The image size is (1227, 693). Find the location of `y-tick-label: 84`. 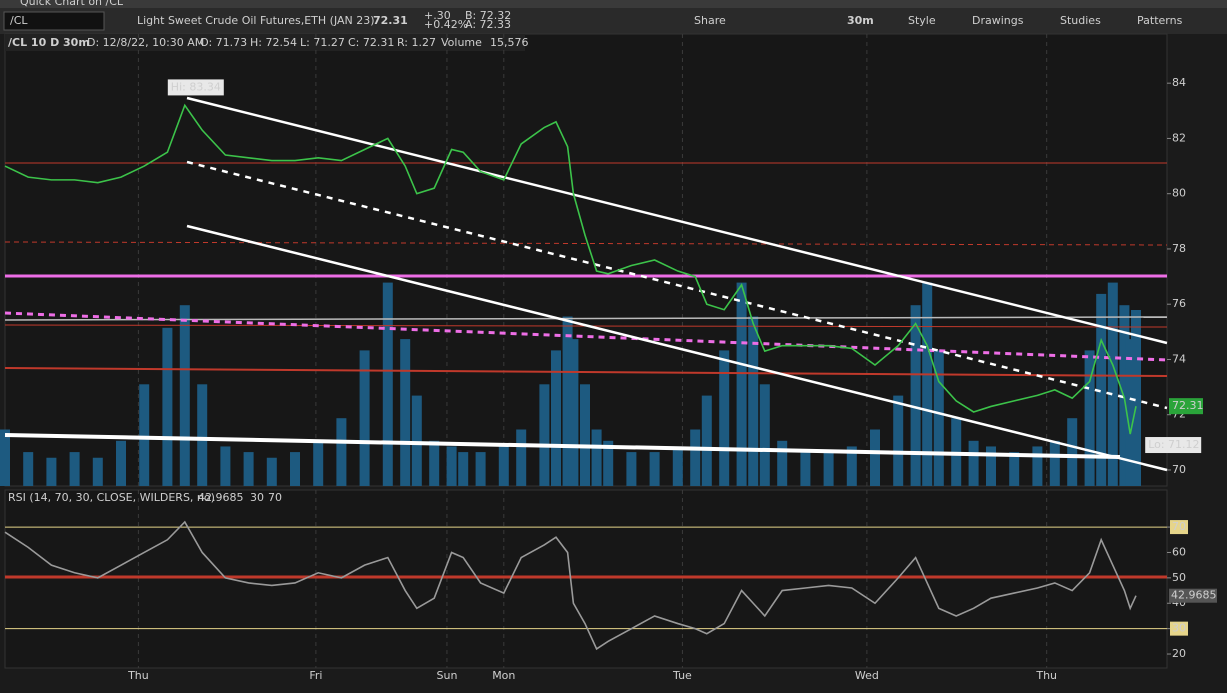

y-tick-label: 84 is located at coordinates (1179, 82).